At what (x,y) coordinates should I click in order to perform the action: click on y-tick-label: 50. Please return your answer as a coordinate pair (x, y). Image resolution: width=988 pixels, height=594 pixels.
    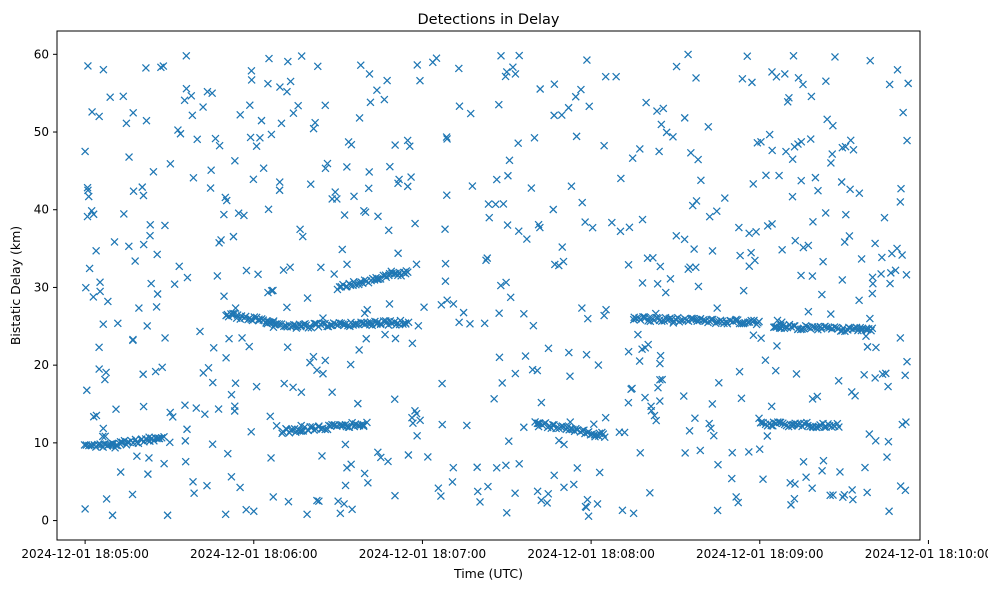
    Looking at the image, I should click on (41, 132).